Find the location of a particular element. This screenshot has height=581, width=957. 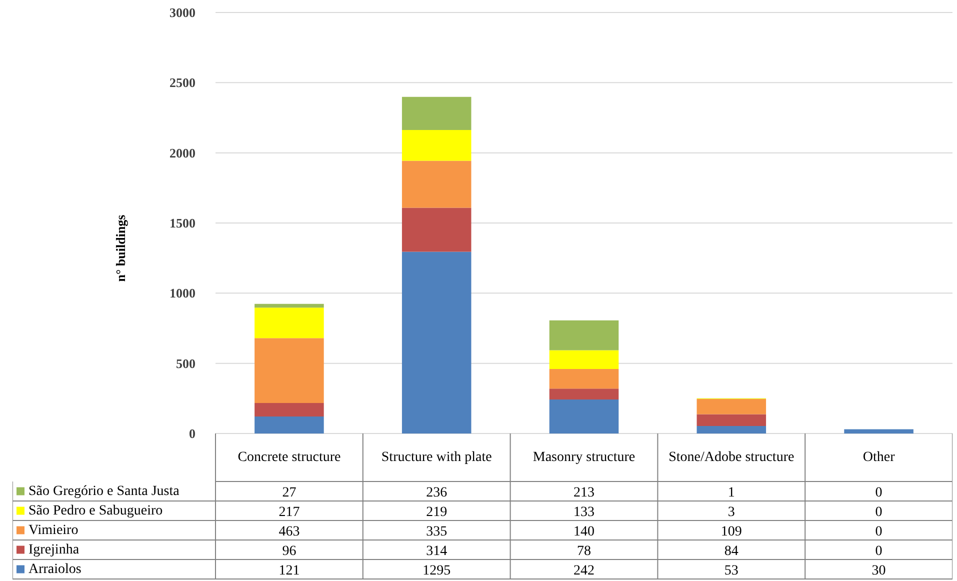

legend-label: Arraiolos is located at coordinates (55, 569).